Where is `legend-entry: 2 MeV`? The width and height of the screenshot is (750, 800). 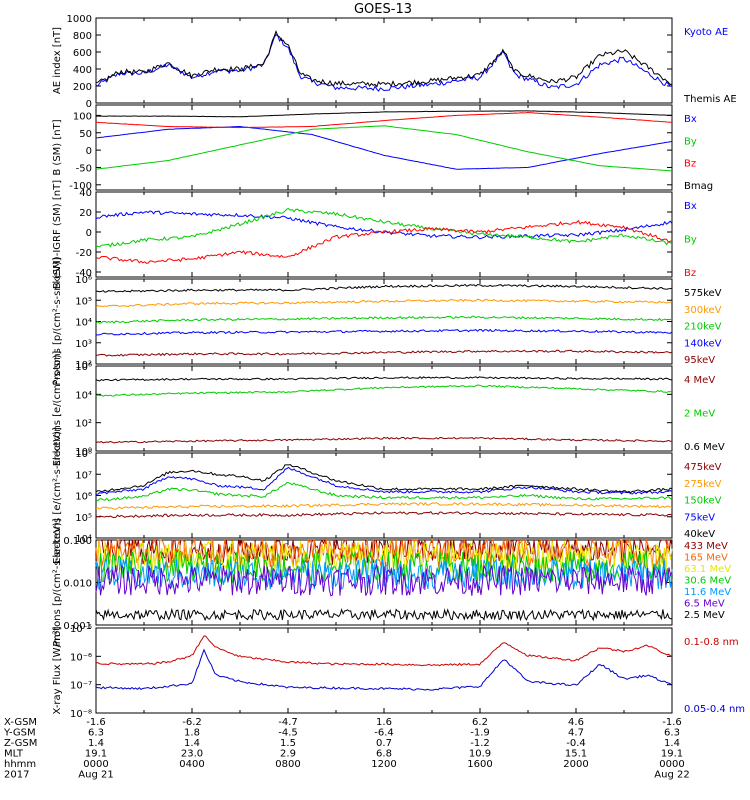 legend-entry: 2 MeV is located at coordinates (699, 414).